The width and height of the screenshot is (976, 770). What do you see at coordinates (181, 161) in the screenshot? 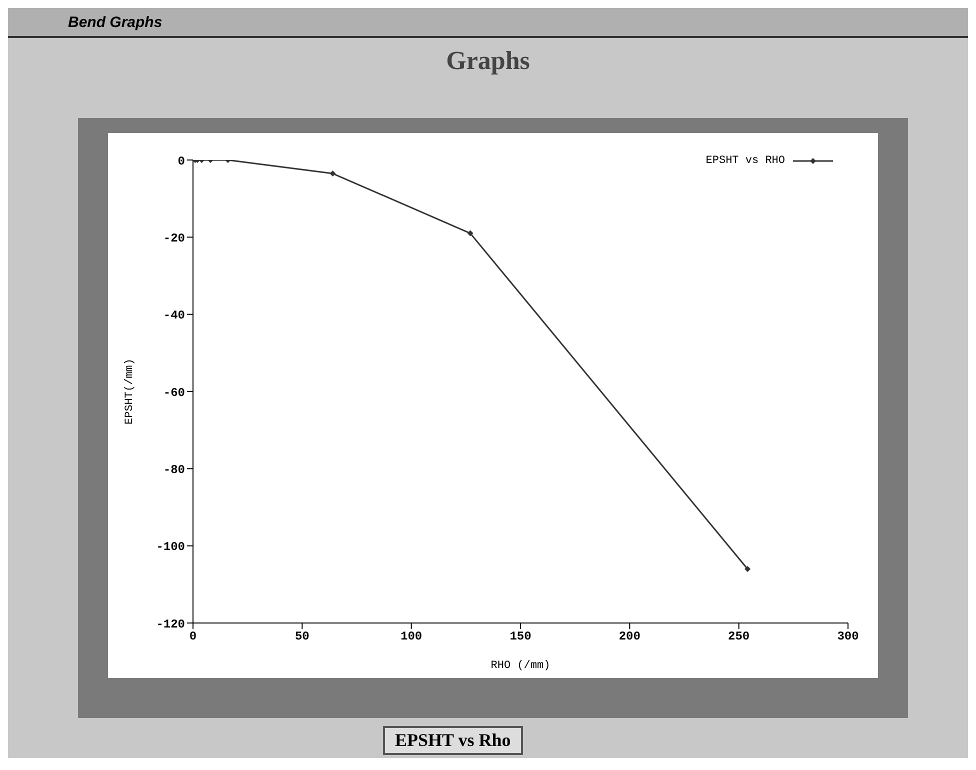
I see `y-tick-label: 0` at bounding box center [181, 161].